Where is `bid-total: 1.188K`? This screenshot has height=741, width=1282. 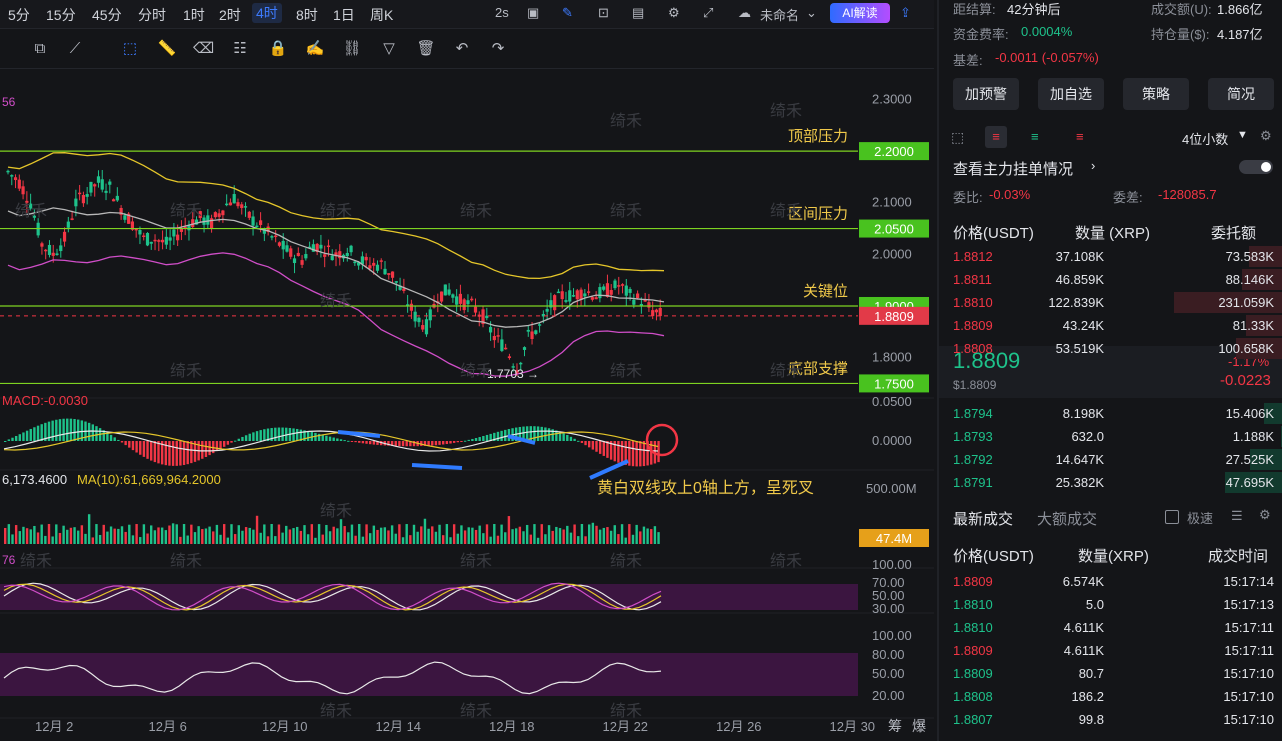 bid-total: 1.188K is located at coordinates (1253, 436).